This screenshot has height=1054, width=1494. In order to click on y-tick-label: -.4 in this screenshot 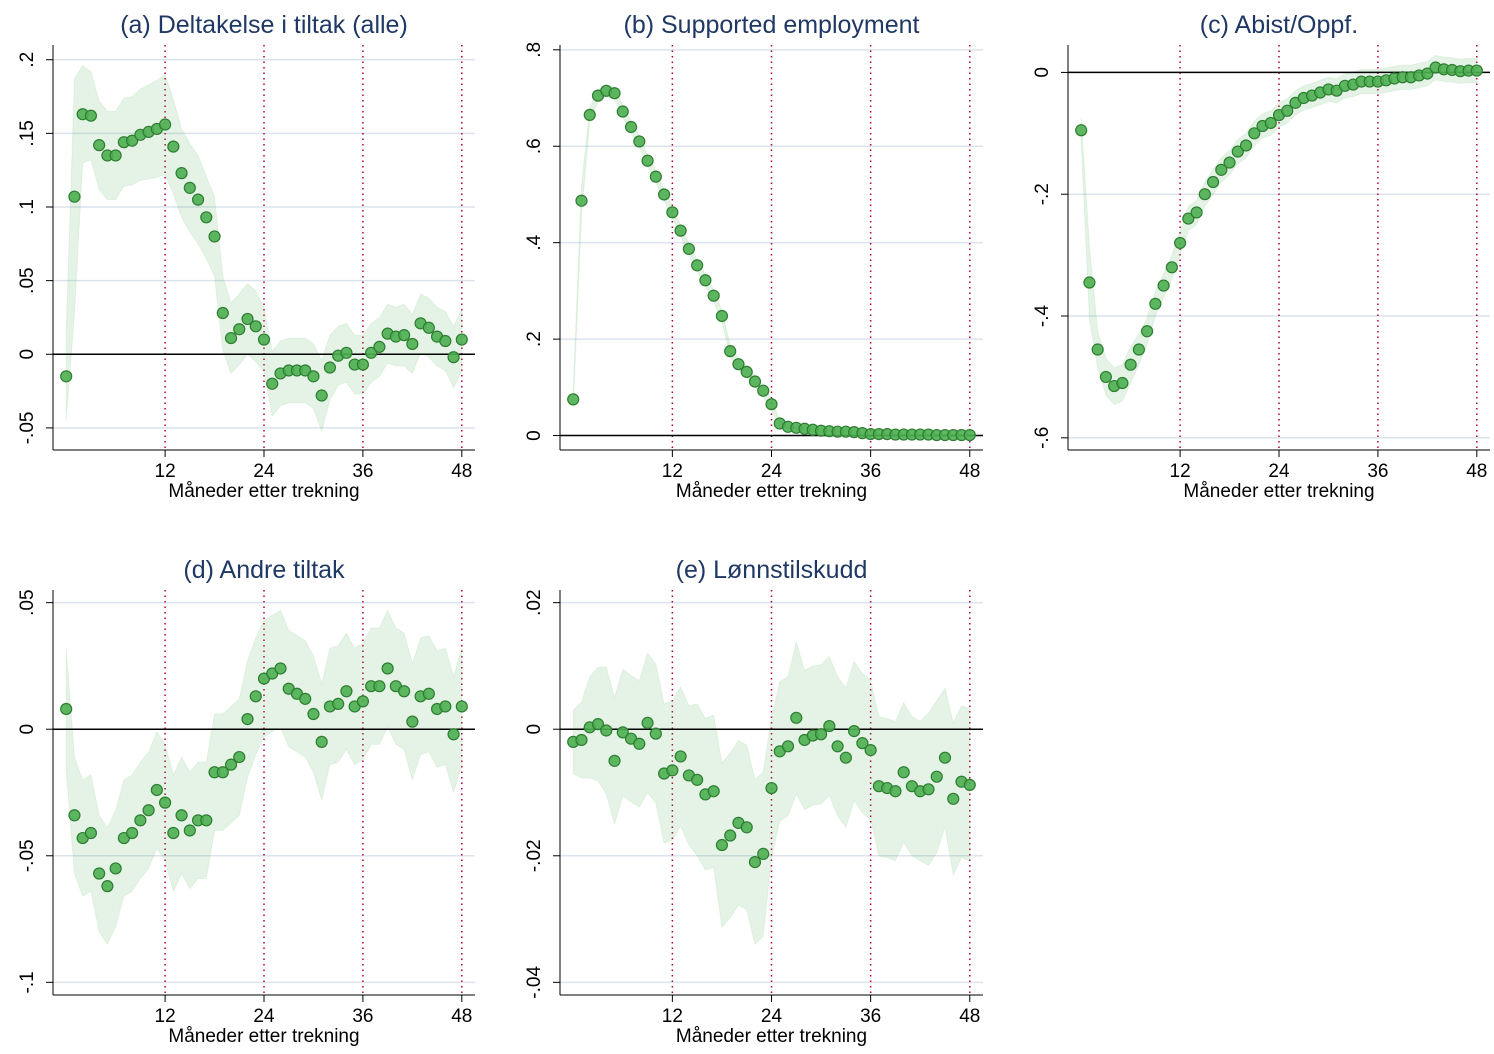, I will do `click(1042, 316)`.